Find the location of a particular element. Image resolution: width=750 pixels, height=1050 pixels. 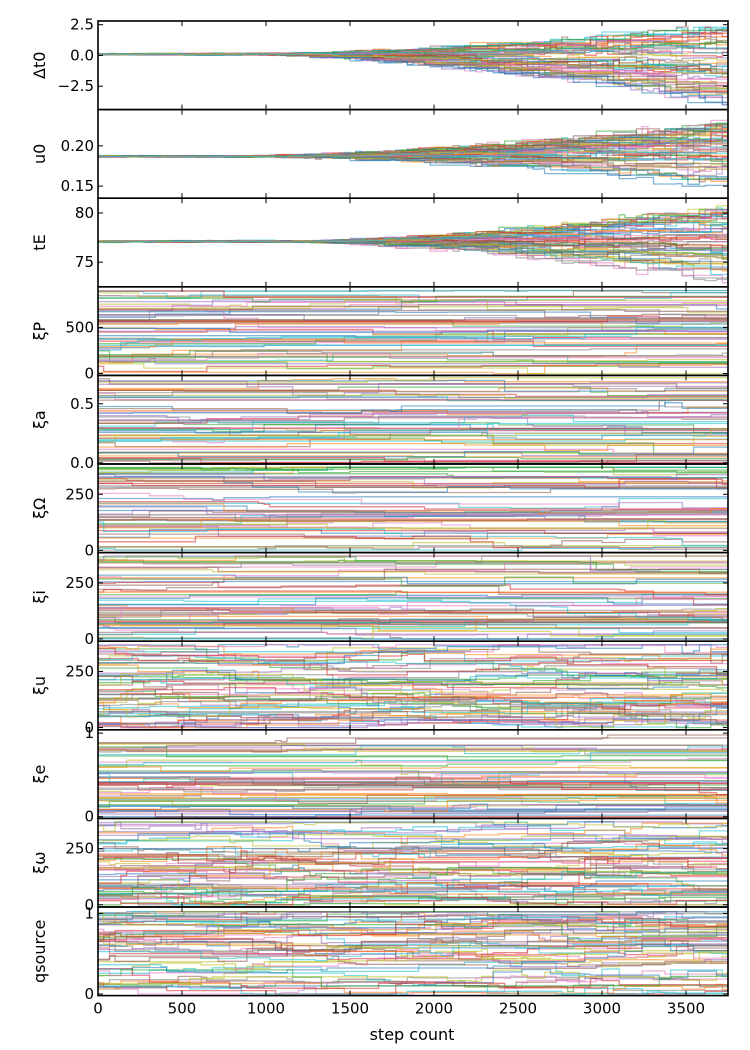

y-axis-label: u0 is located at coordinates (39, 154).